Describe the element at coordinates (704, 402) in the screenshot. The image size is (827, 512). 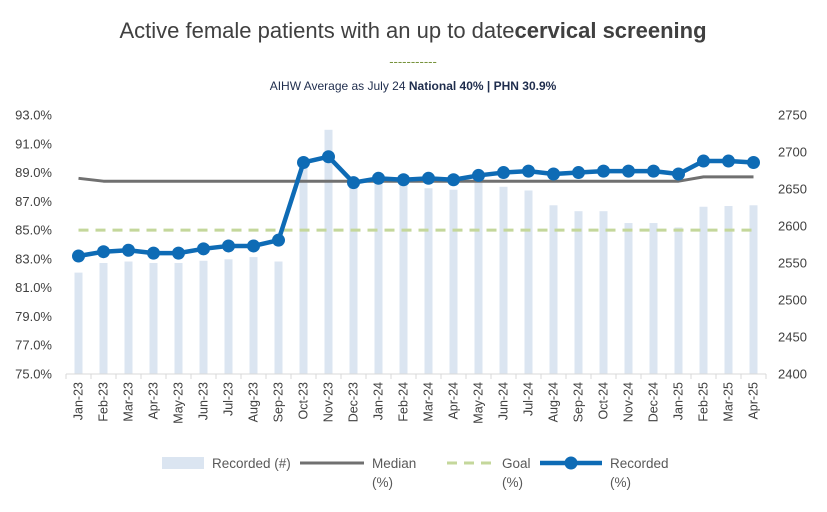
I see `x-axis-tick-label: Feb-25` at that location.